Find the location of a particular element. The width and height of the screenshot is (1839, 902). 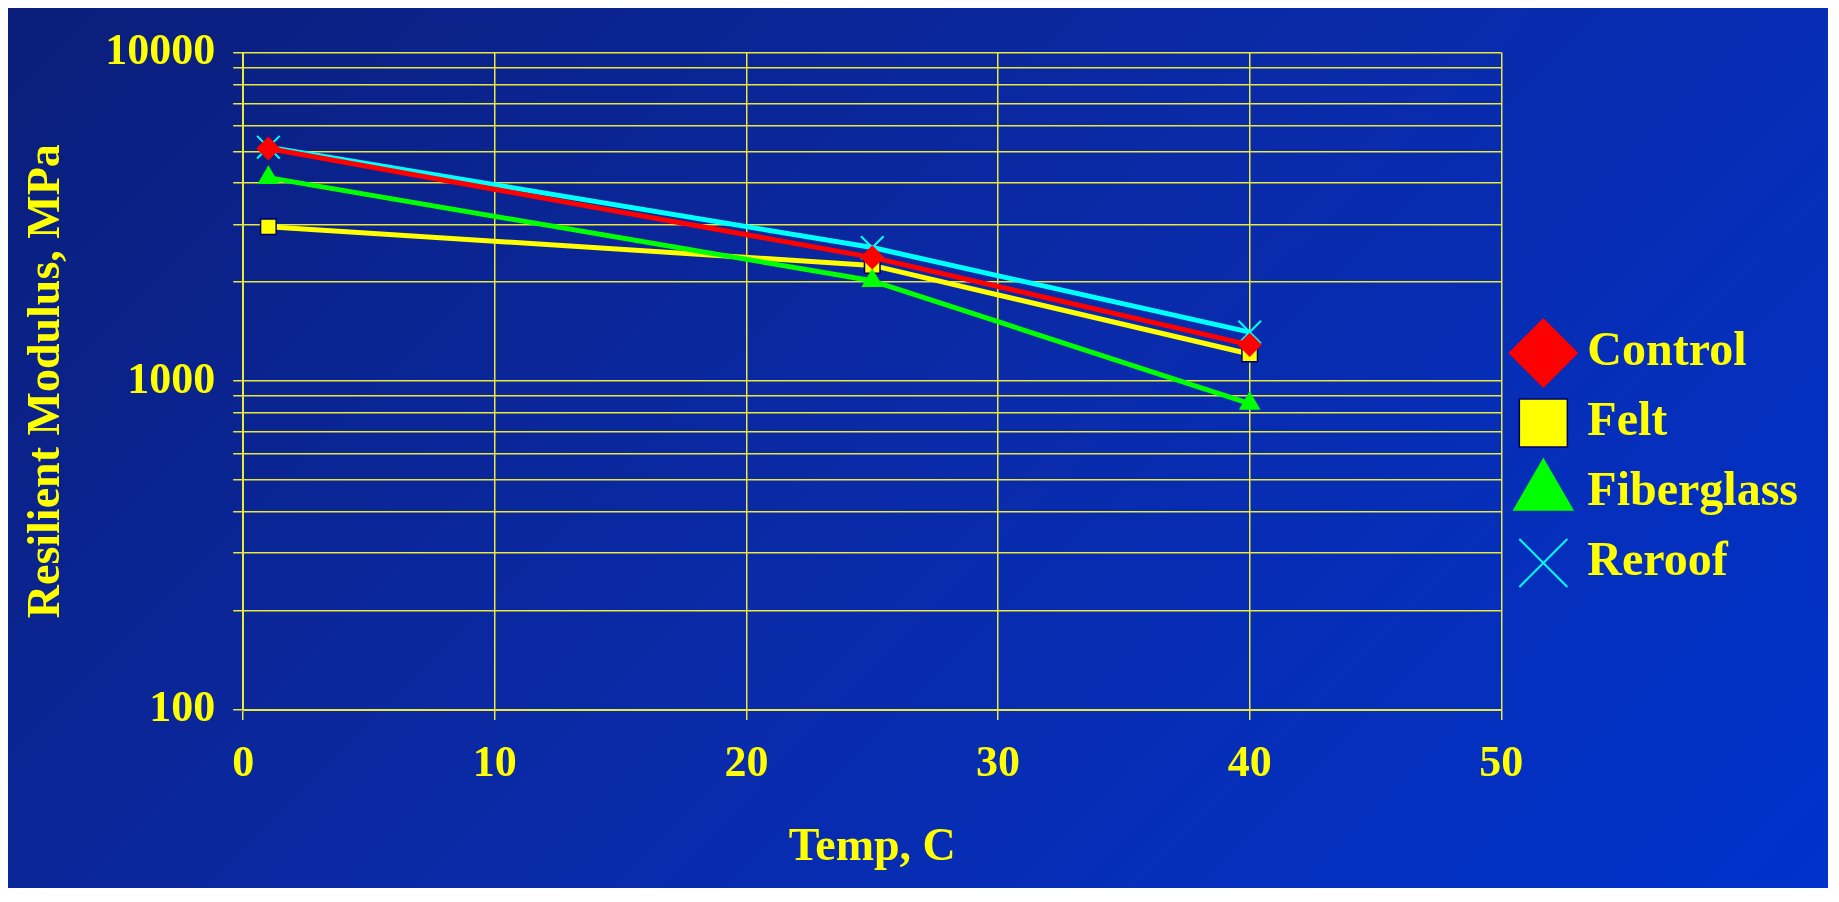

legend-label: Fiberglass is located at coordinates (1692, 489).